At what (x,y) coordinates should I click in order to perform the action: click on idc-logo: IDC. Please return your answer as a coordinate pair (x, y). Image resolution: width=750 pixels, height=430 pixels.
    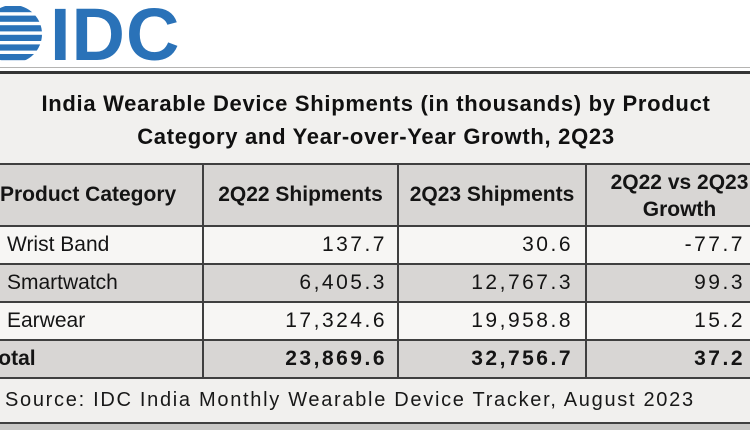
    Looking at the image, I should click on (105, 33).